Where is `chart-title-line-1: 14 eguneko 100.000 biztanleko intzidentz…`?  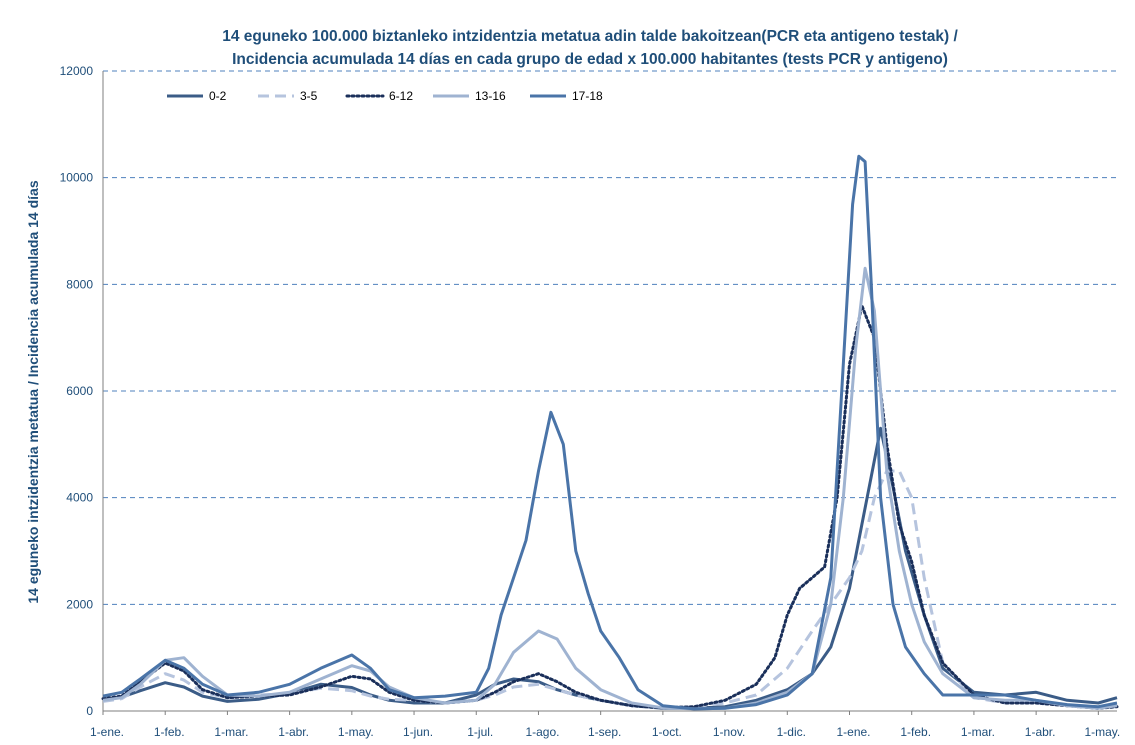 chart-title-line-1: 14 eguneko 100.000 biztanleko intzidentz… is located at coordinates (590, 36).